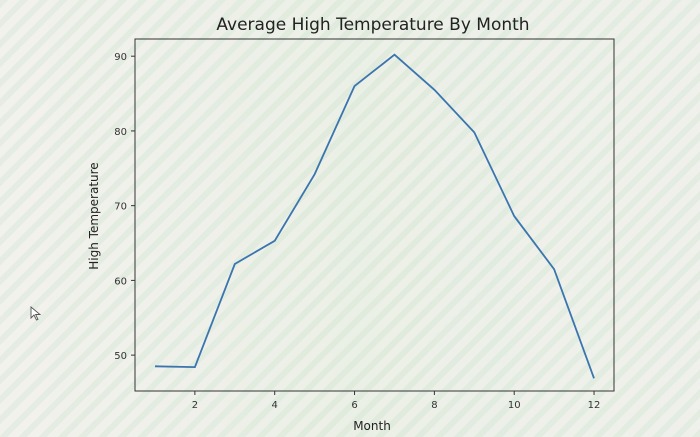 Image resolution: width=700 pixels, height=437 pixels. What do you see at coordinates (120, 207) in the screenshot?
I see `y-tick-label: 70` at bounding box center [120, 207].